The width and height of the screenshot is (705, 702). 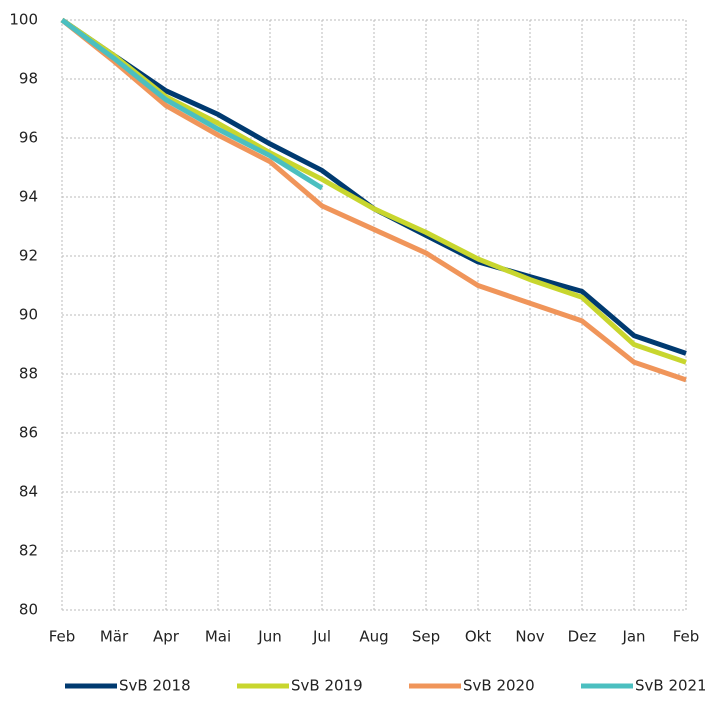 What do you see at coordinates (28, 610) in the screenshot?
I see `y-tick-label: 80` at bounding box center [28, 610].